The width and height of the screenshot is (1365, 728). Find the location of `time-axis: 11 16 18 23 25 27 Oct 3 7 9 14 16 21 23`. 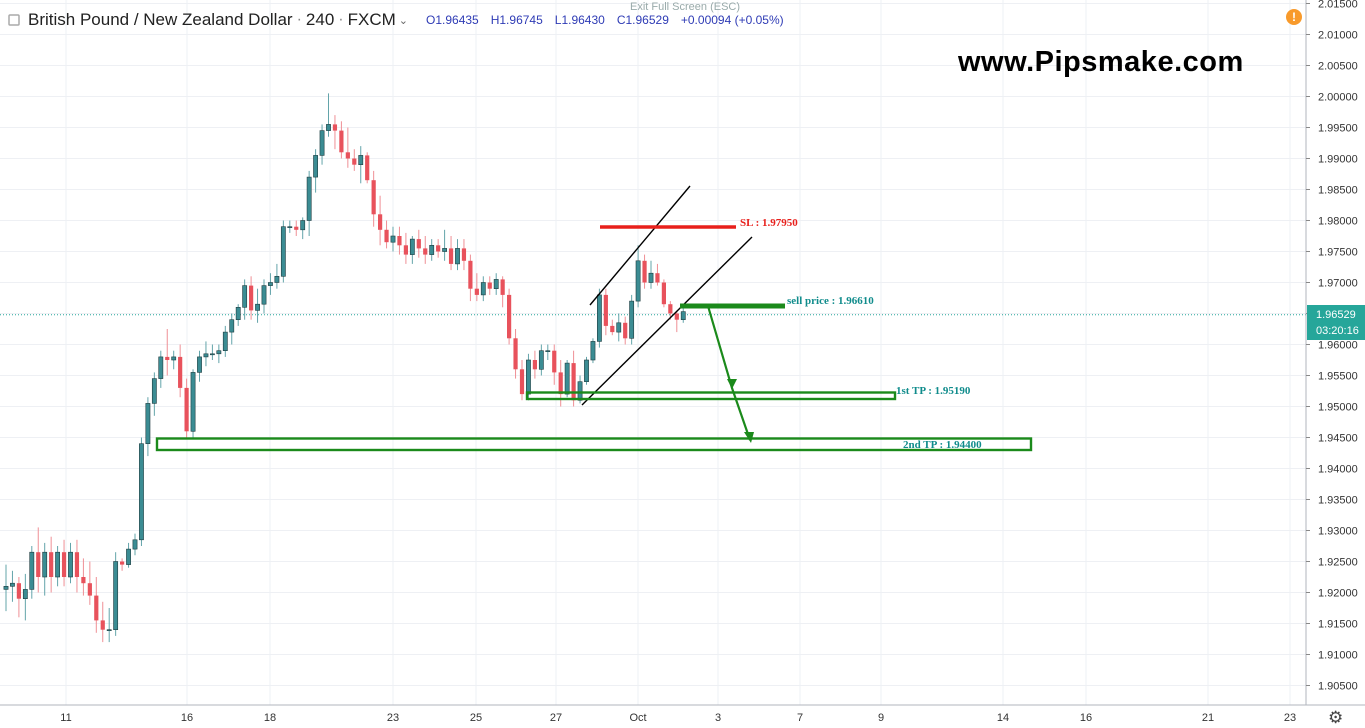

time-axis: 11 16 18 23 25 27 Oct 3 7 9 14 16 21 23 is located at coordinates (682, 714).